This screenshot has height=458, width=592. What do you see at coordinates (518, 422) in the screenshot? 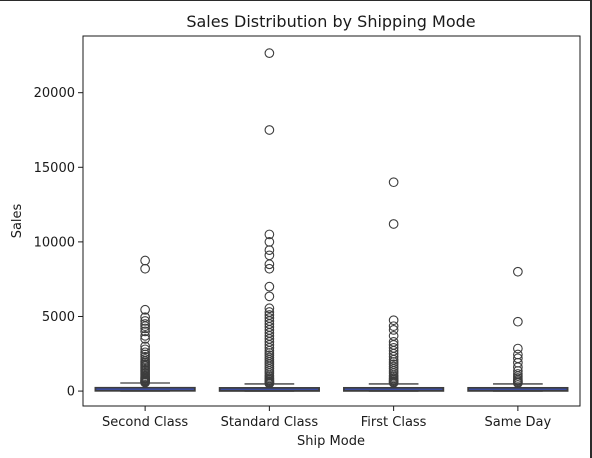
I see `x-tick-label: Same Day` at bounding box center [518, 422].